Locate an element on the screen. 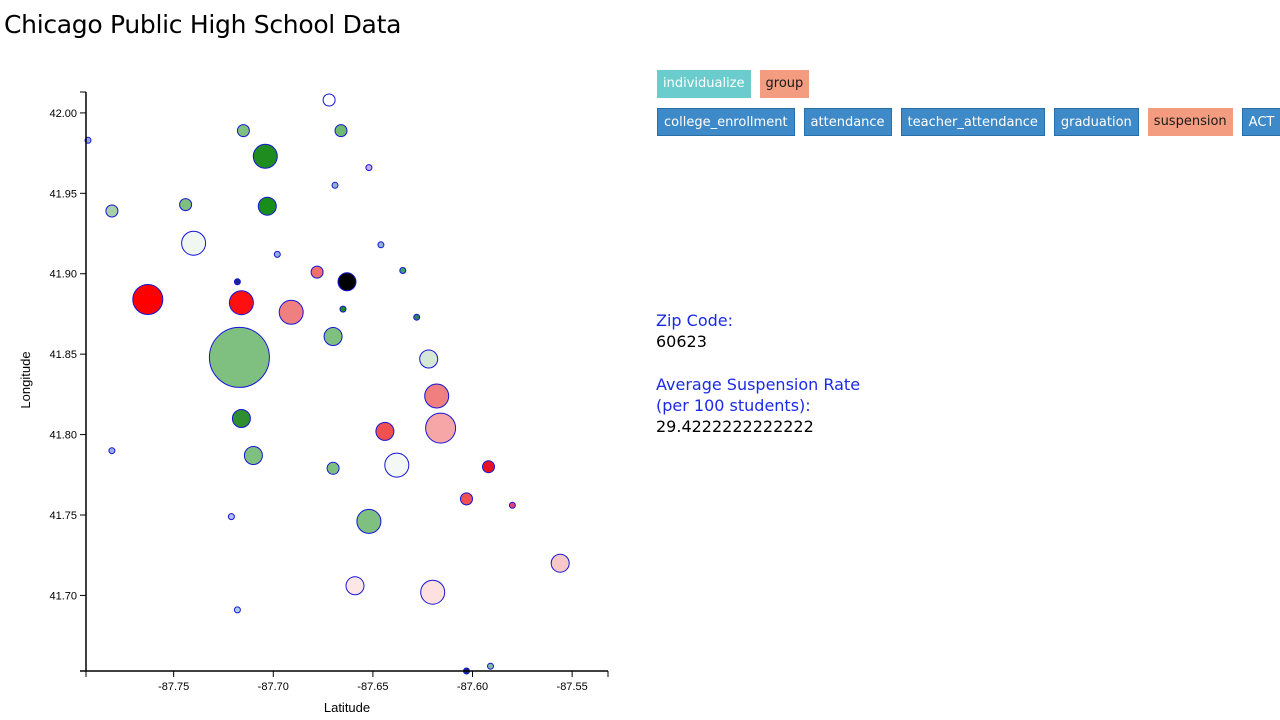  x-tick-label: -87.75 is located at coordinates (173, 687).